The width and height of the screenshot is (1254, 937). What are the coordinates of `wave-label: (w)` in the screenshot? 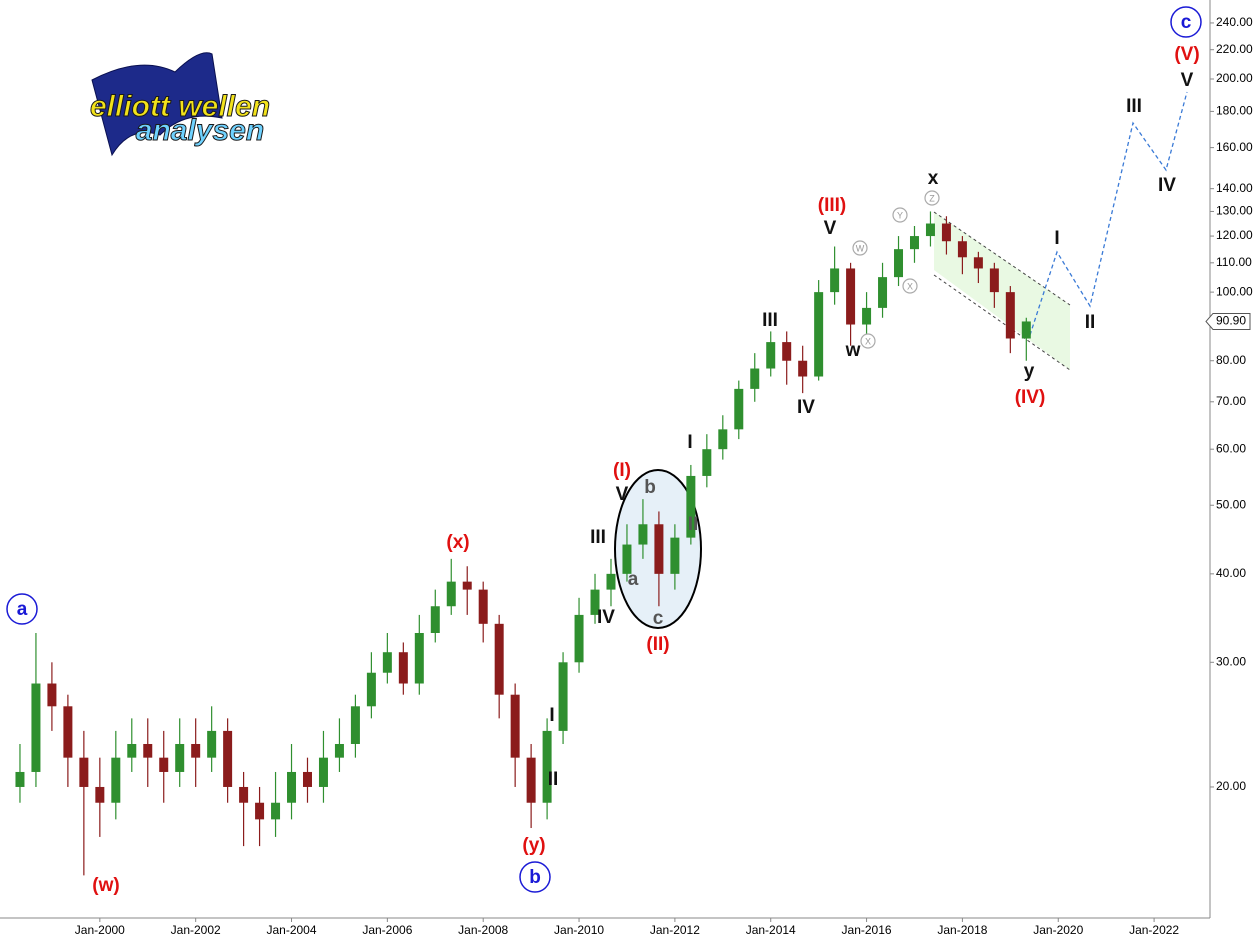 It's located at (105, 885).